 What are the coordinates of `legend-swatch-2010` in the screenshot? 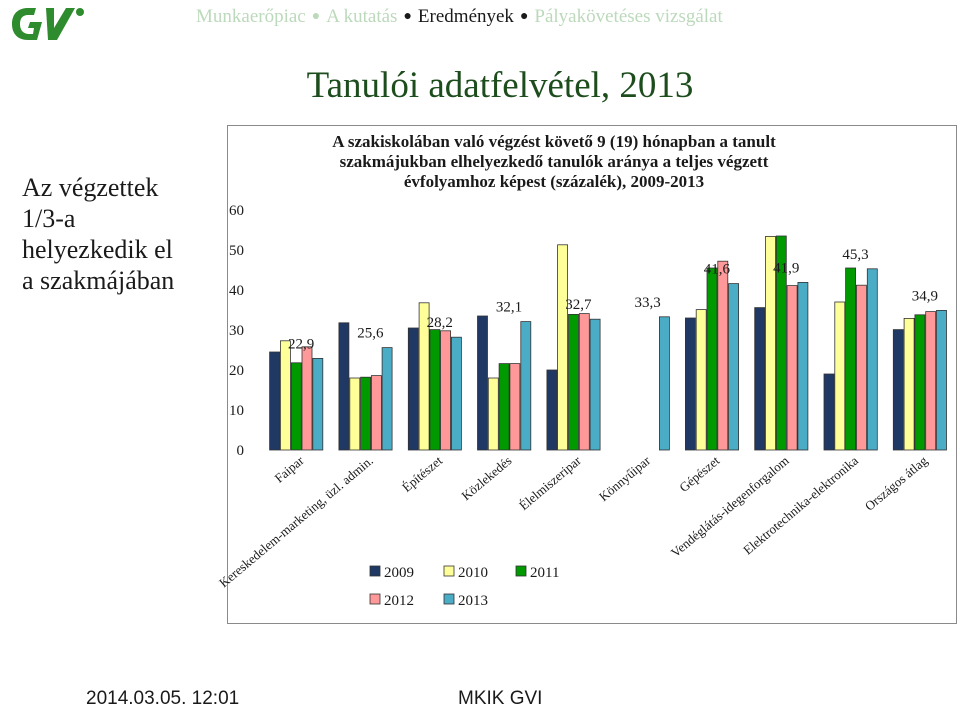 It's located at (449, 571).